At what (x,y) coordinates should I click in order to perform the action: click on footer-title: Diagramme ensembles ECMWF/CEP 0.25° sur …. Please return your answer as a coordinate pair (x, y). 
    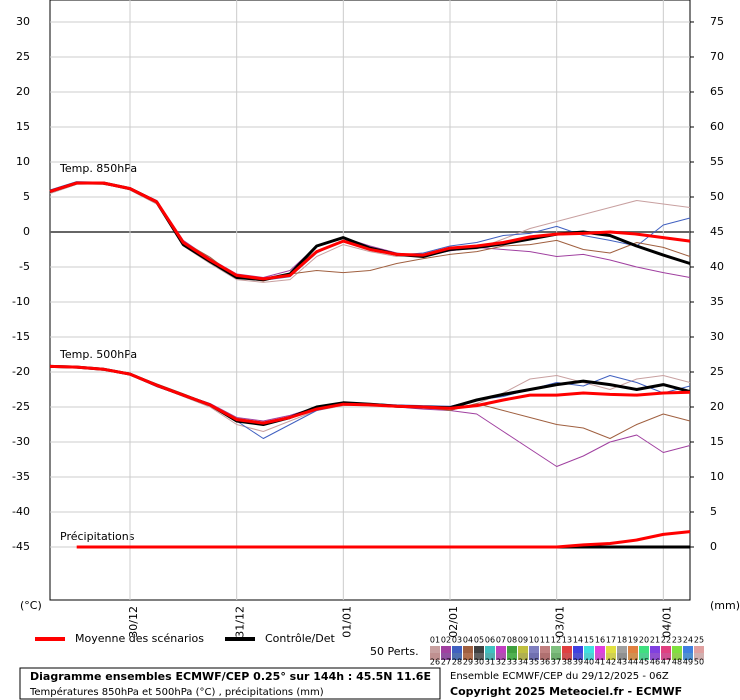
    Looking at the image, I should click on (230, 676).